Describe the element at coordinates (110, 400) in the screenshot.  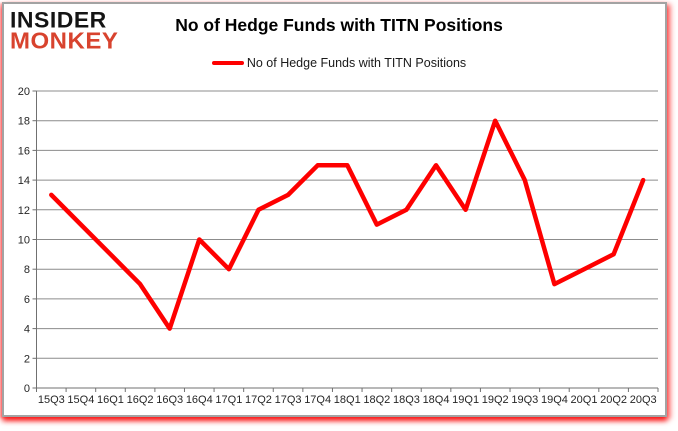
I see `x-tick-label: 16Q1` at that location.